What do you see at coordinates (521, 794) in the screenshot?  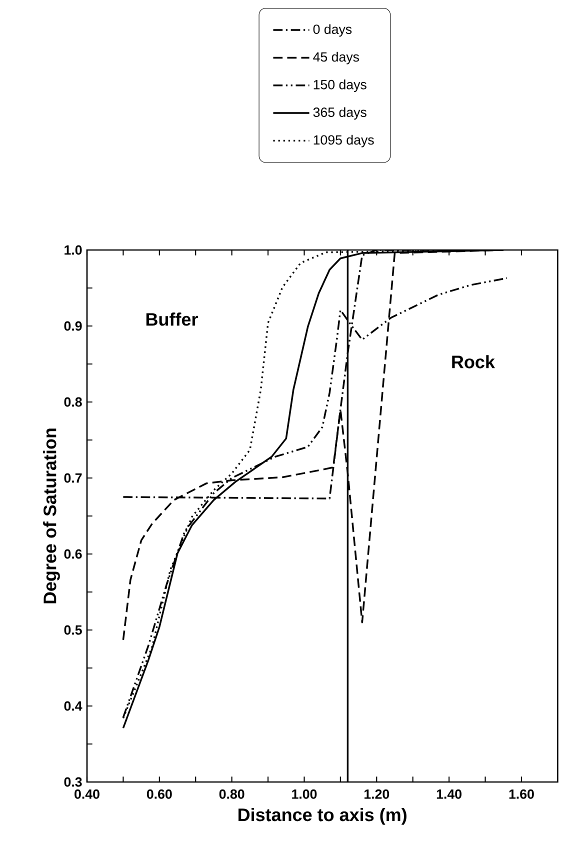 I see `x-tick-label: 1.60` at bounding box center [521, 794].